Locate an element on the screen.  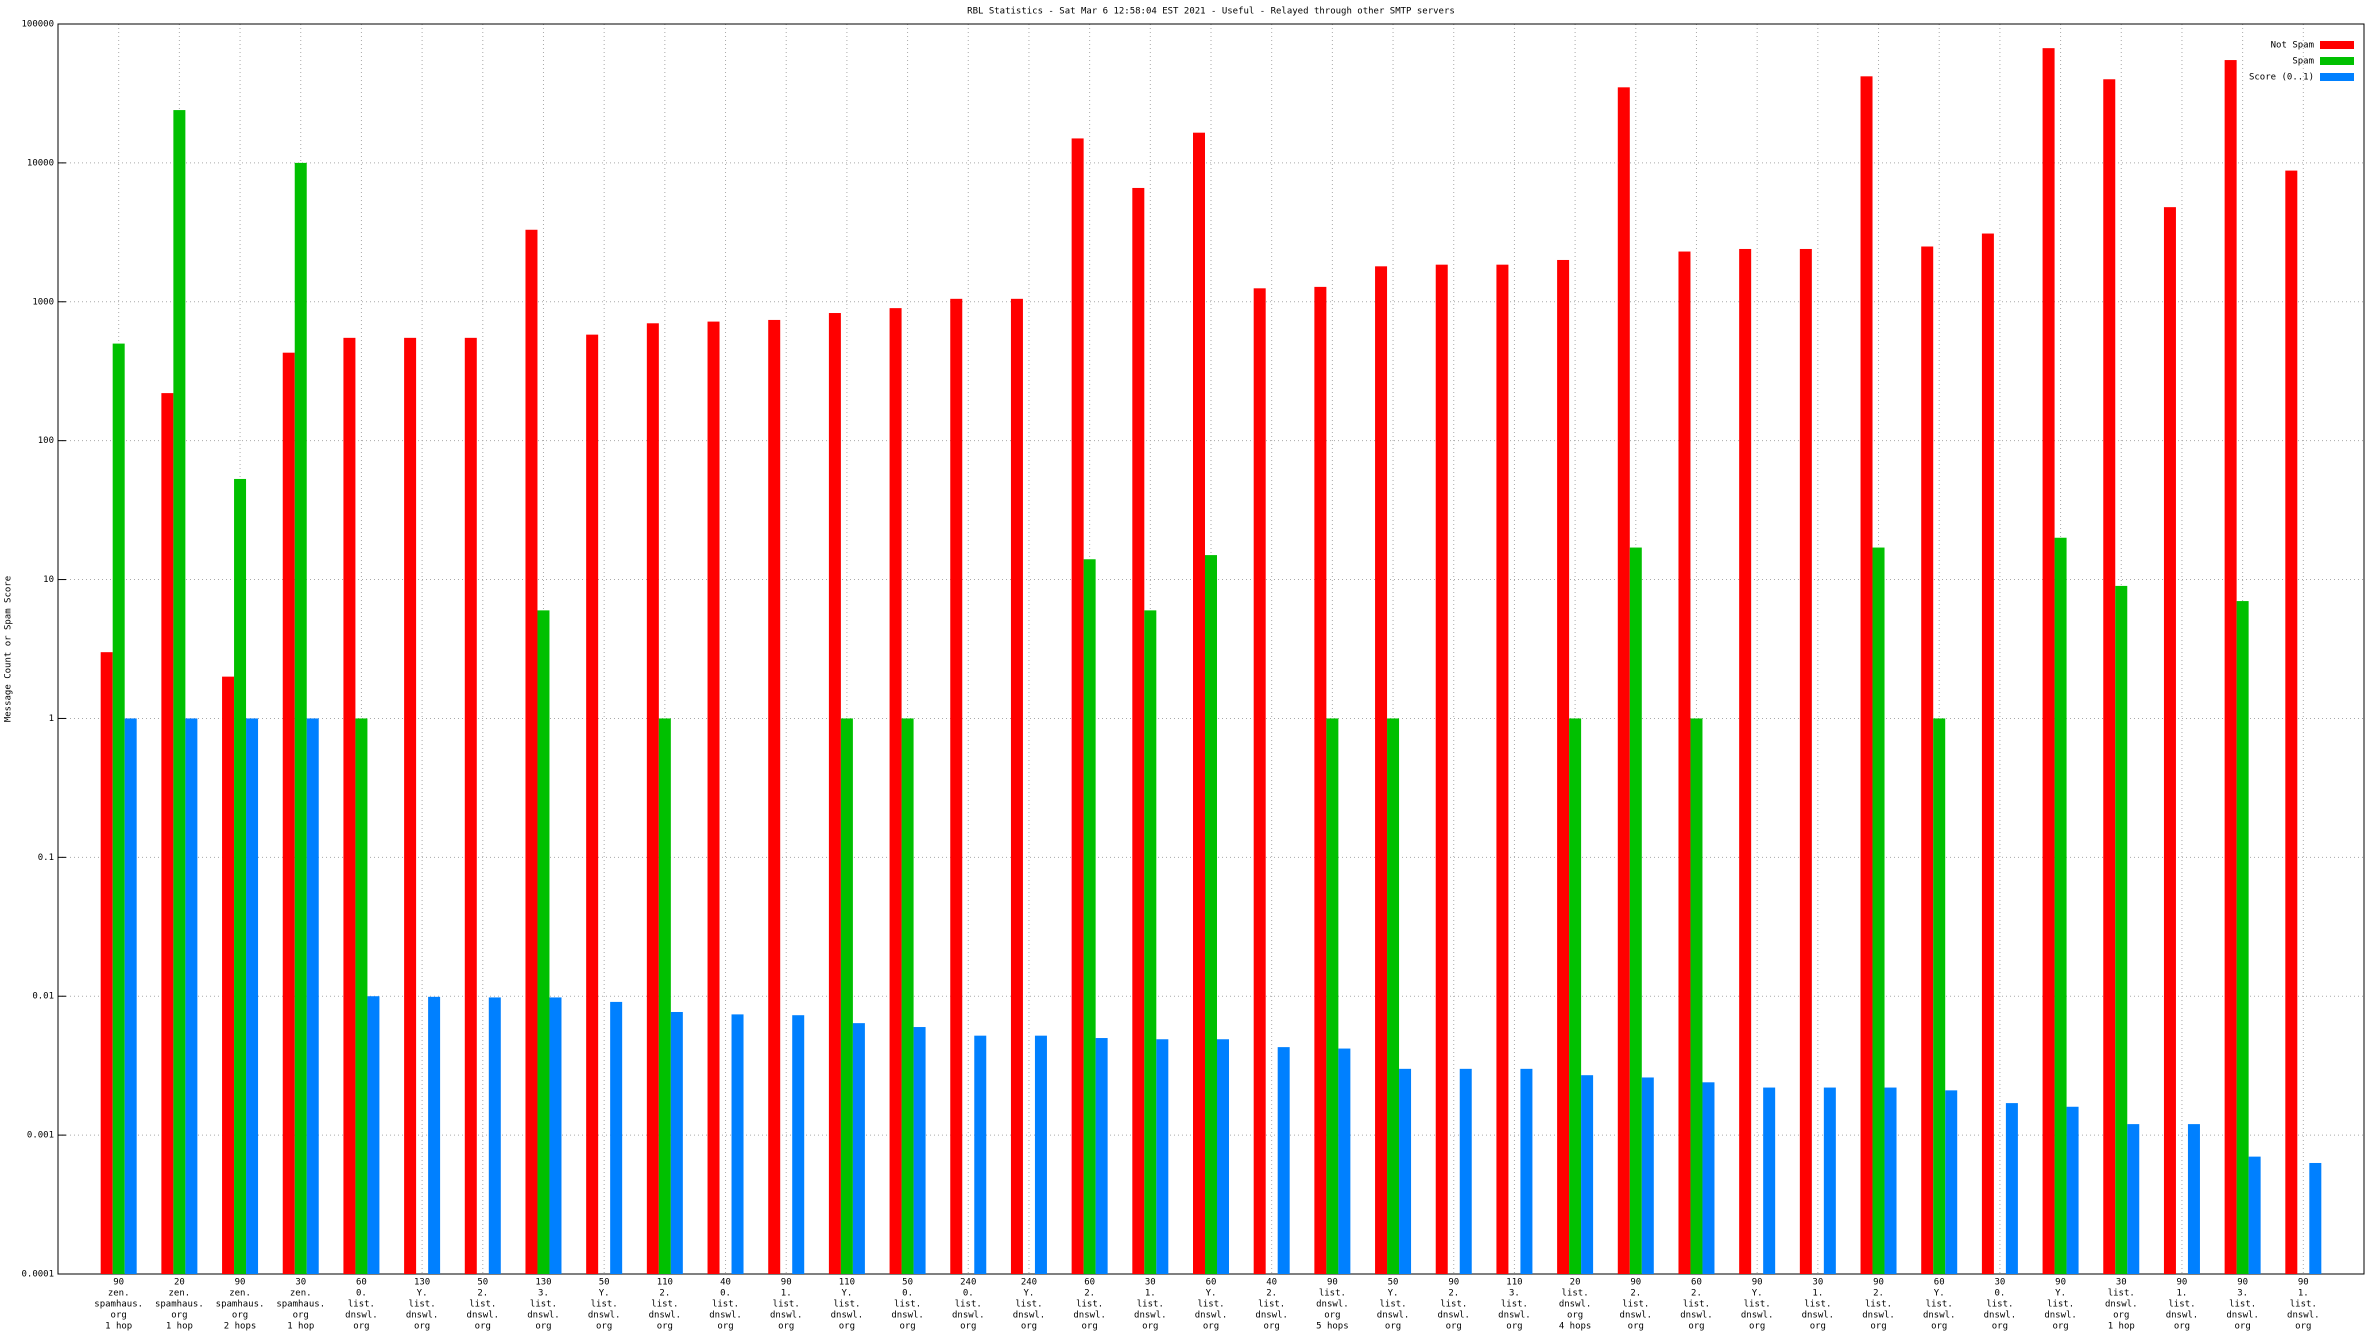
x-tick-label: zen. is located at coordinates (180, 1294).